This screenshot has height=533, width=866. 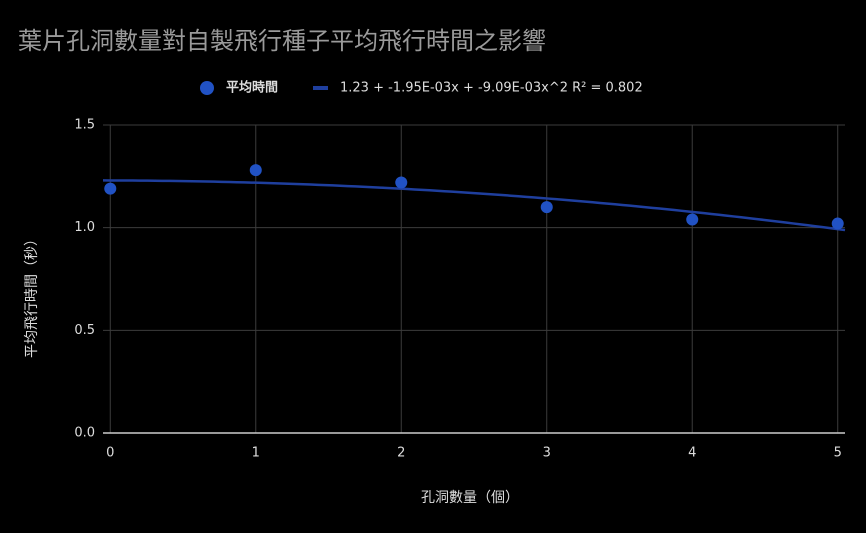 I want to click on trendline, so click(x=474, y=205).